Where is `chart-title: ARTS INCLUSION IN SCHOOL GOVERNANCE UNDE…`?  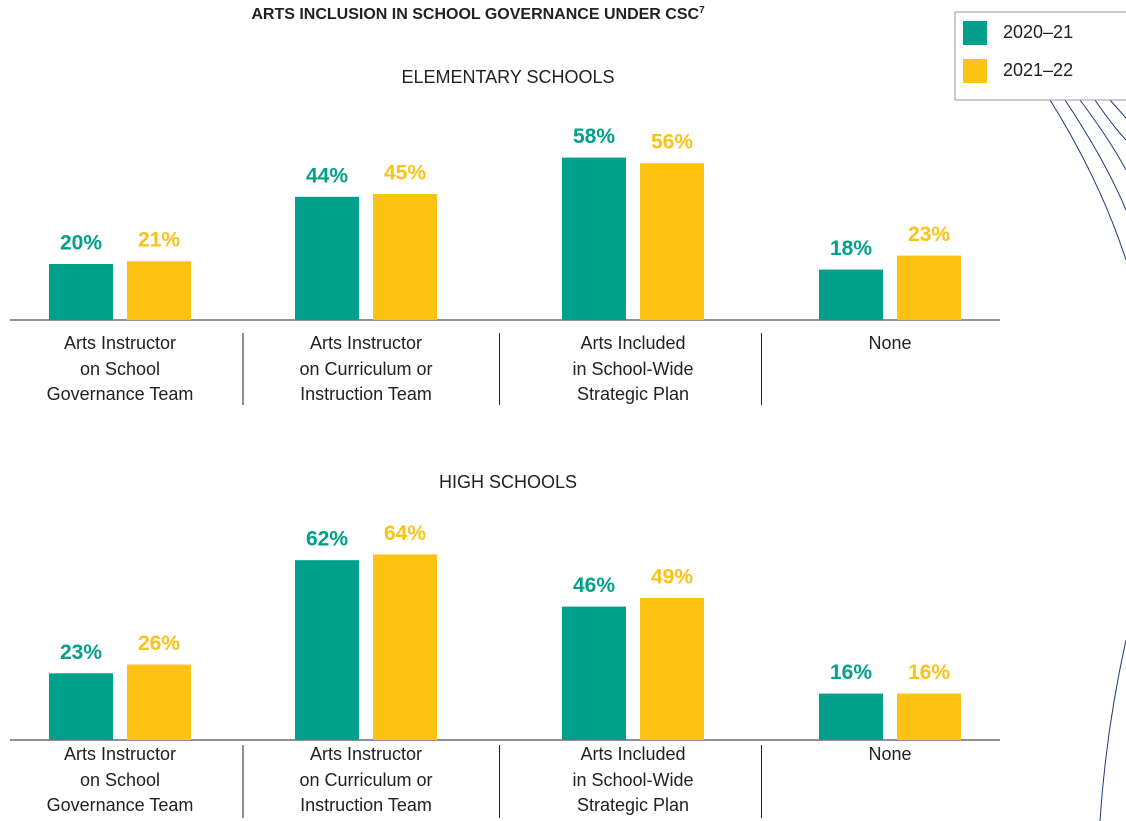 chart-title: ARTS INCLUSION IN SCHOOL GOVERNANCE UNDE… is located at coordinates (478, 14).